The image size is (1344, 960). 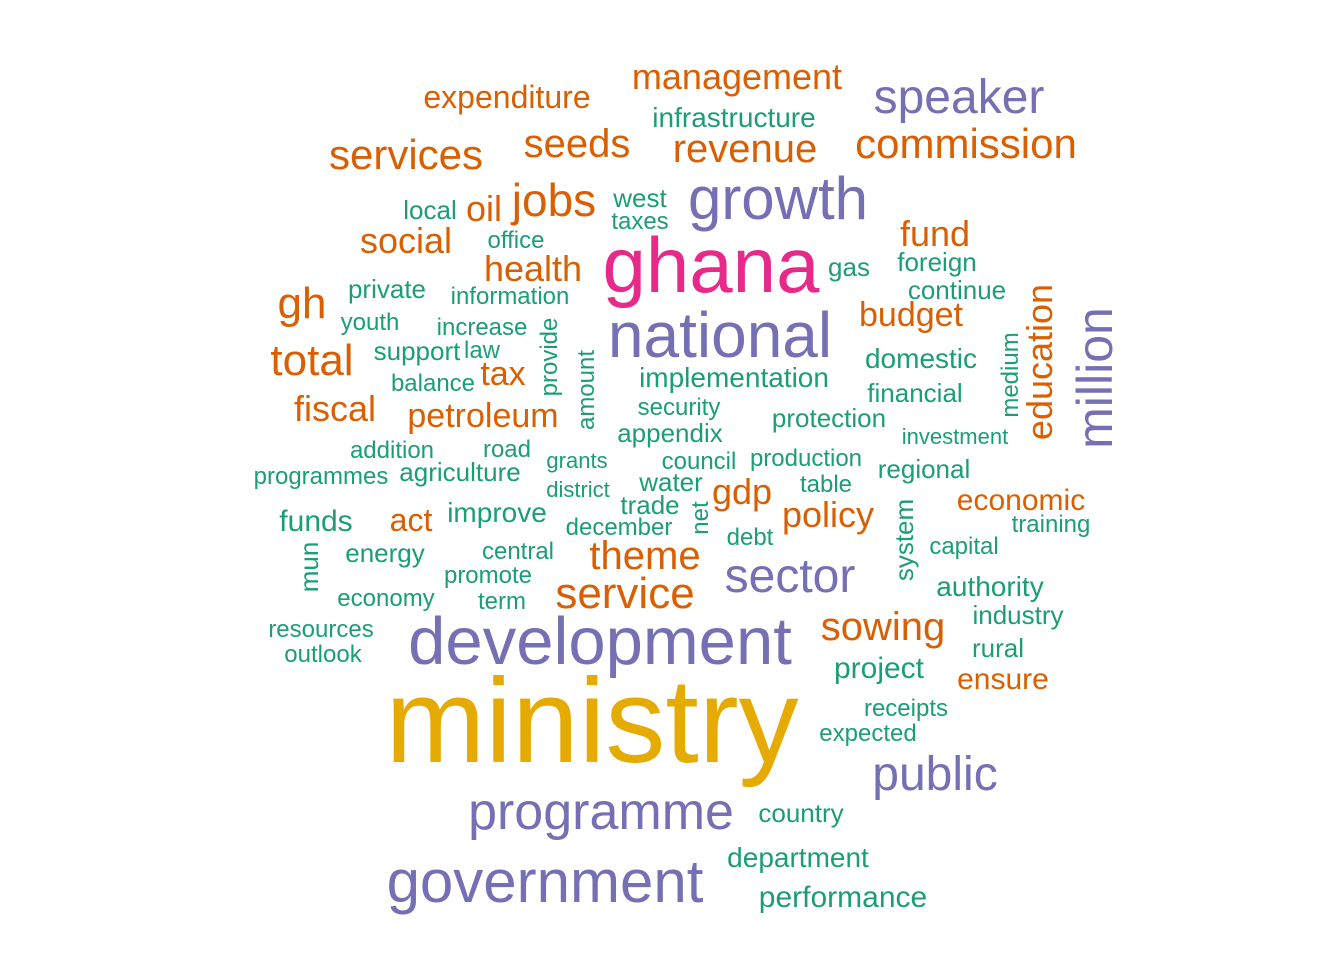 I want to click on word-council: council, so click(x=699, y=461).